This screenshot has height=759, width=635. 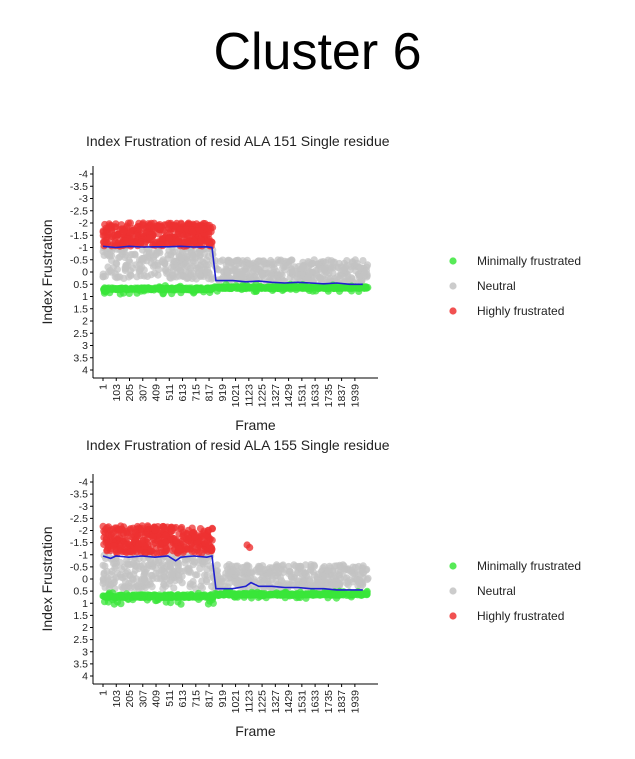 I want to click on x-tick-label: 715, so click(x=196, y=393).